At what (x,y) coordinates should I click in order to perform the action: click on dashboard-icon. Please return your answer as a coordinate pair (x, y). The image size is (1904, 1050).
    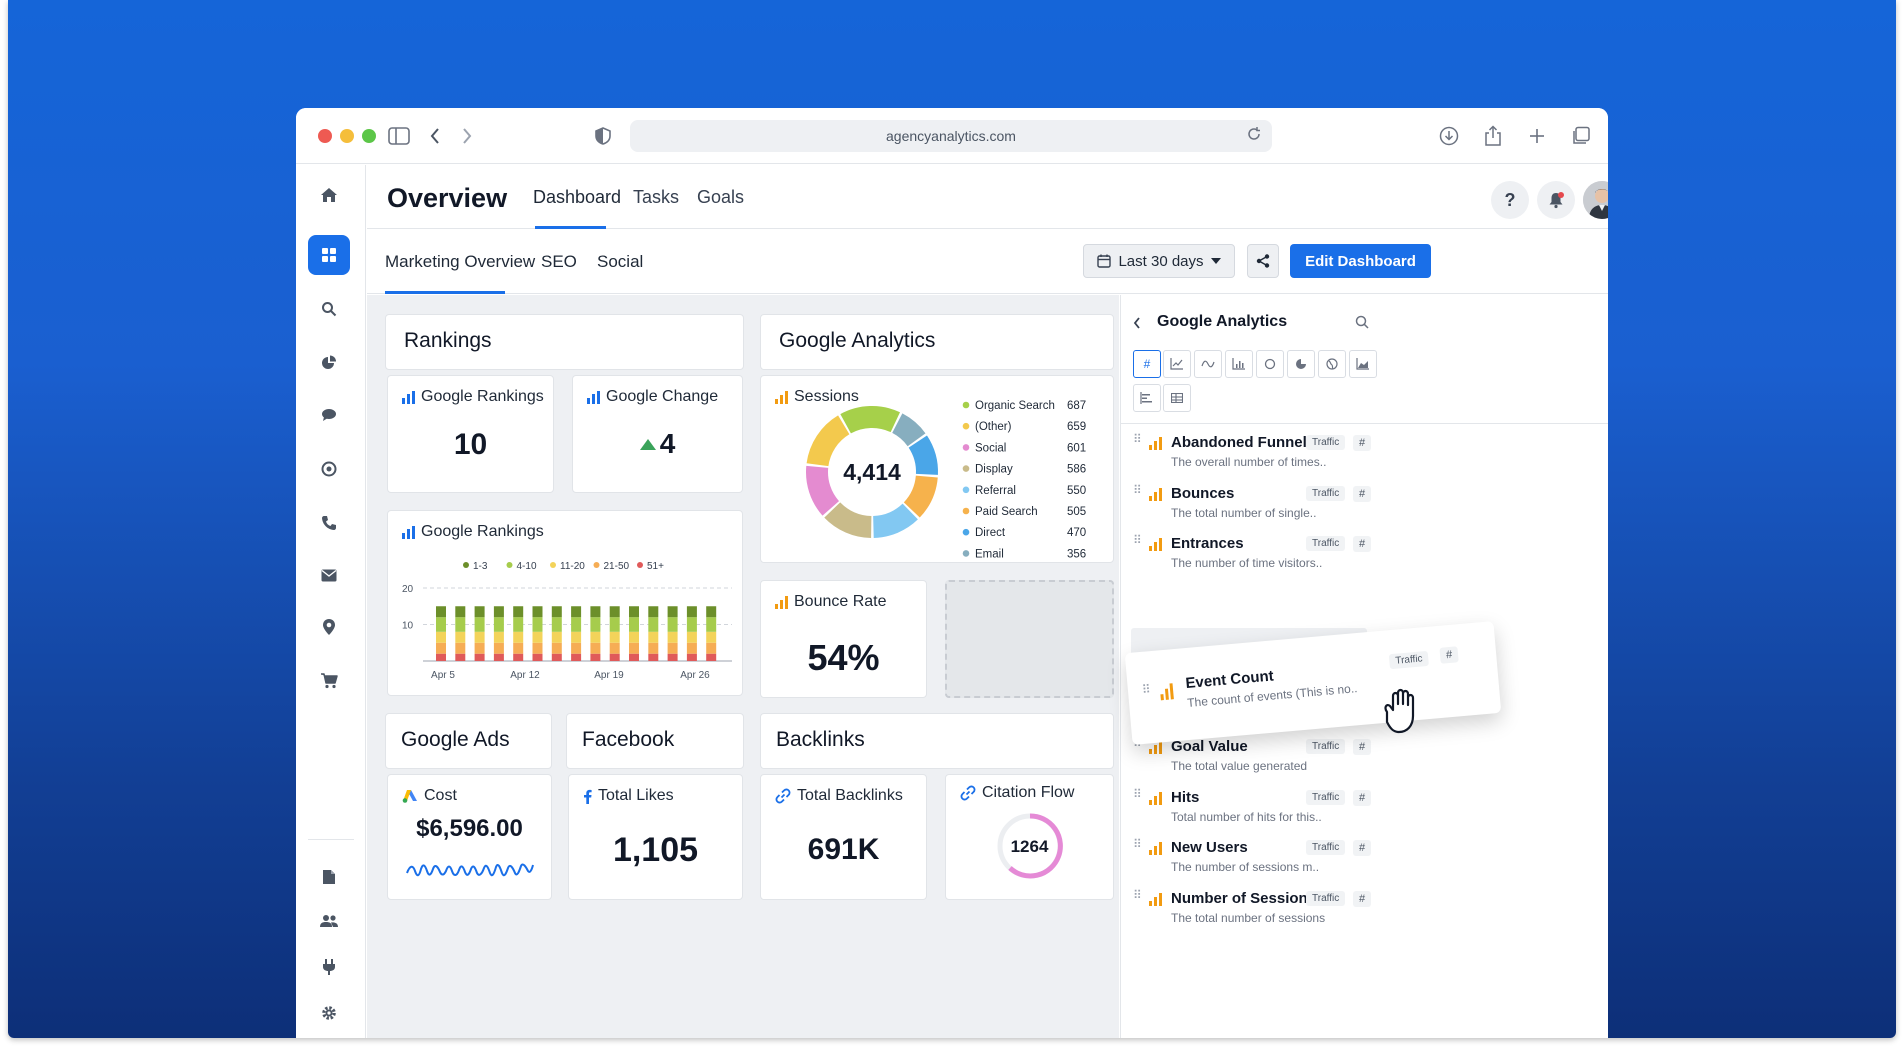
    Looking at the image, I should click on (329, 255).